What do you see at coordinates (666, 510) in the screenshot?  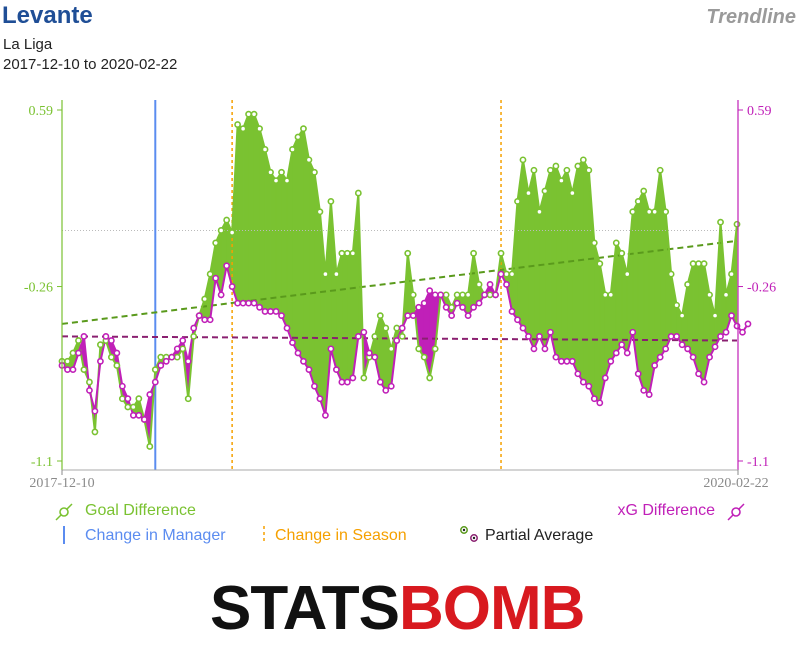 I see `xg-legend-label: xG Difference` at bounding box center [666, 510].